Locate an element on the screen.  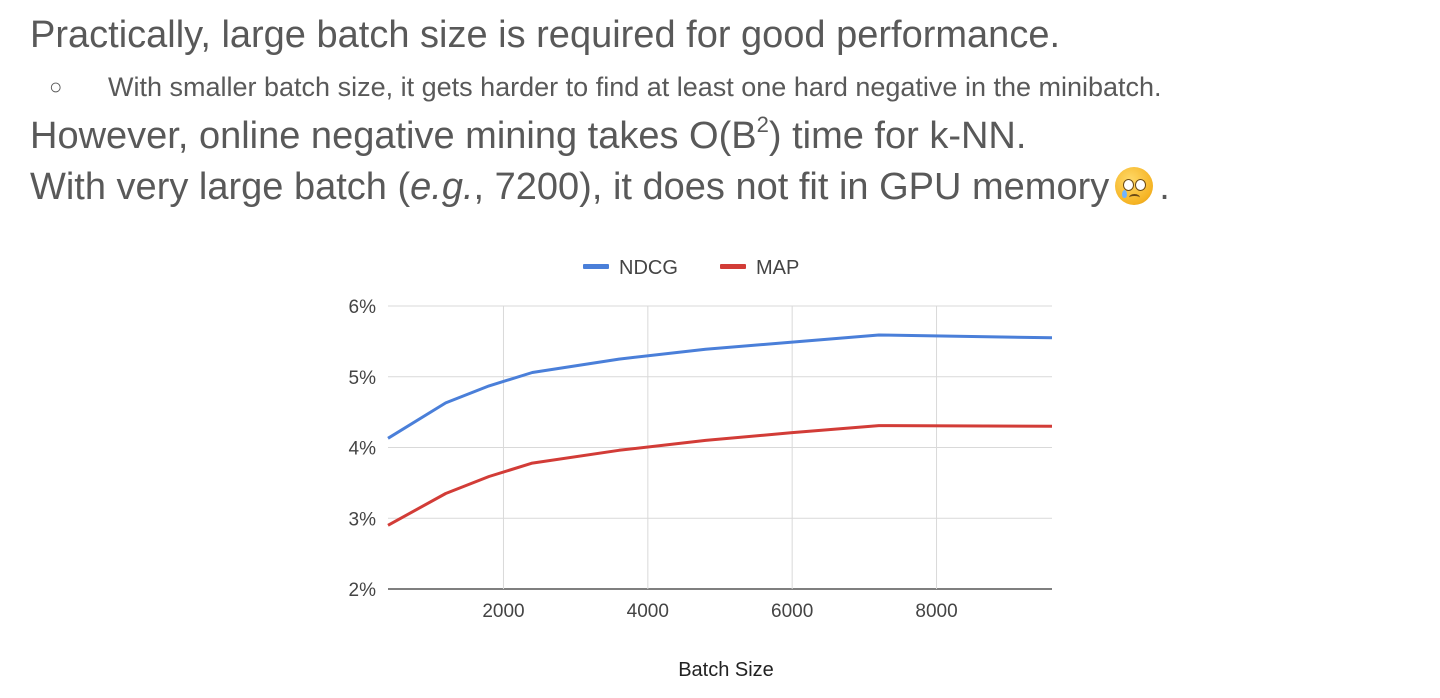
x-tick-label: 2000 is located at coordinates (503, 611).